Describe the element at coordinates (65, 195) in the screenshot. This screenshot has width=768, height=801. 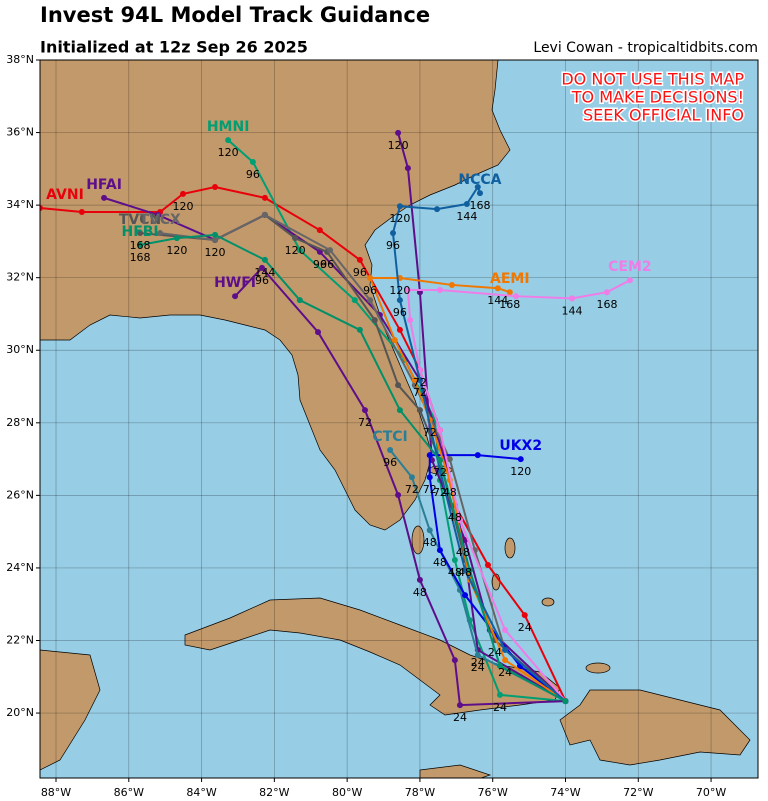
I see `model-name: AVNI` at that location.